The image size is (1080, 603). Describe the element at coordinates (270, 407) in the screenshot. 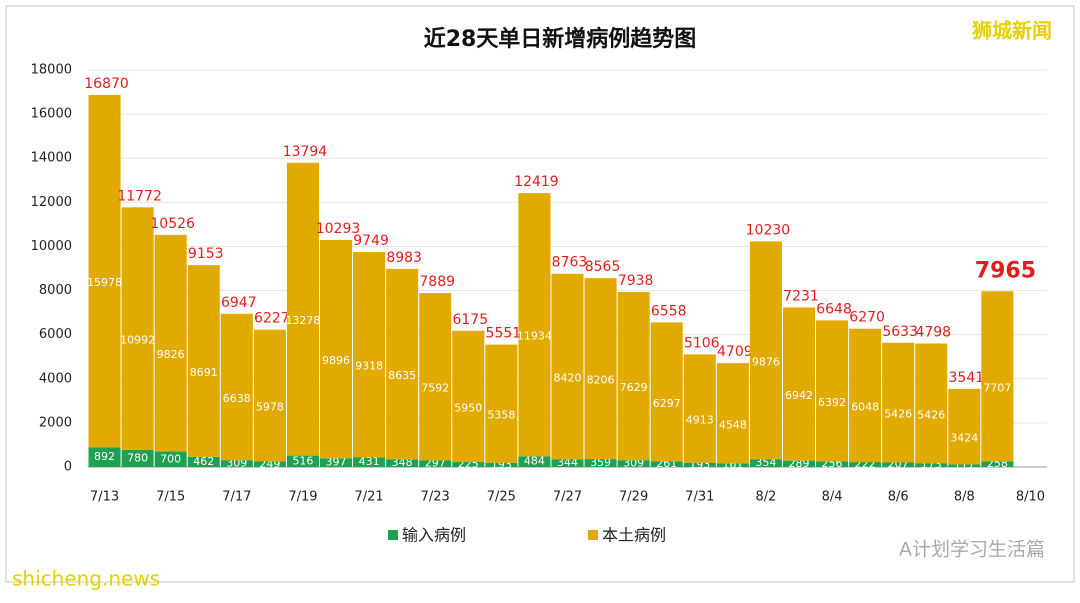

I see `segment-label: 5978` at that location.